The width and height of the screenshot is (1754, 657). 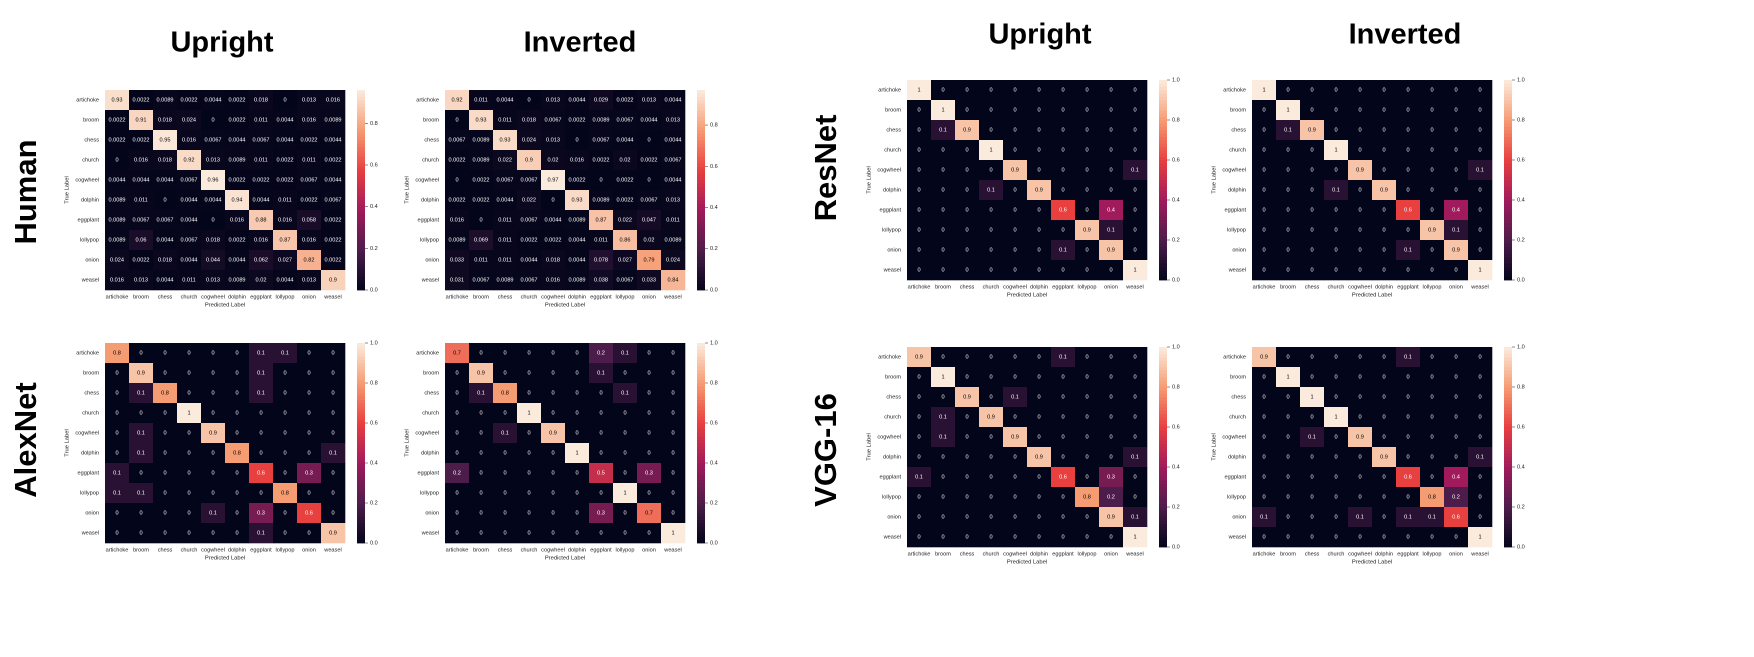 I want to click on cell-label: 0.013, so click(x=309, y=100).